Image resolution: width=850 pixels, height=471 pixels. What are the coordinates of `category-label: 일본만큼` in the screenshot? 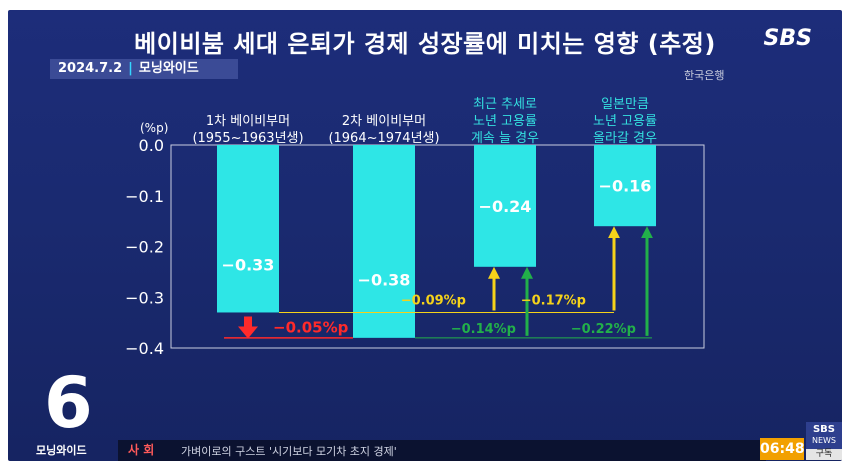 It's located at (625, 104).